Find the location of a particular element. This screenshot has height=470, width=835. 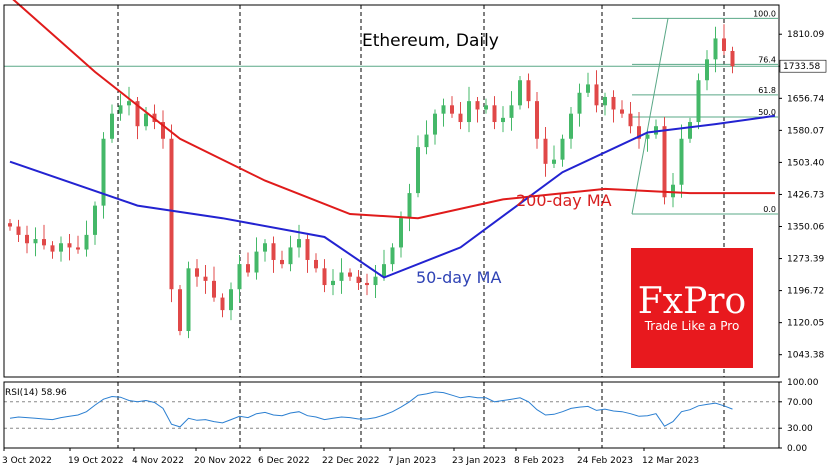

rsi-y-tick-label: 70.00 is located at coordinates (800, 403).